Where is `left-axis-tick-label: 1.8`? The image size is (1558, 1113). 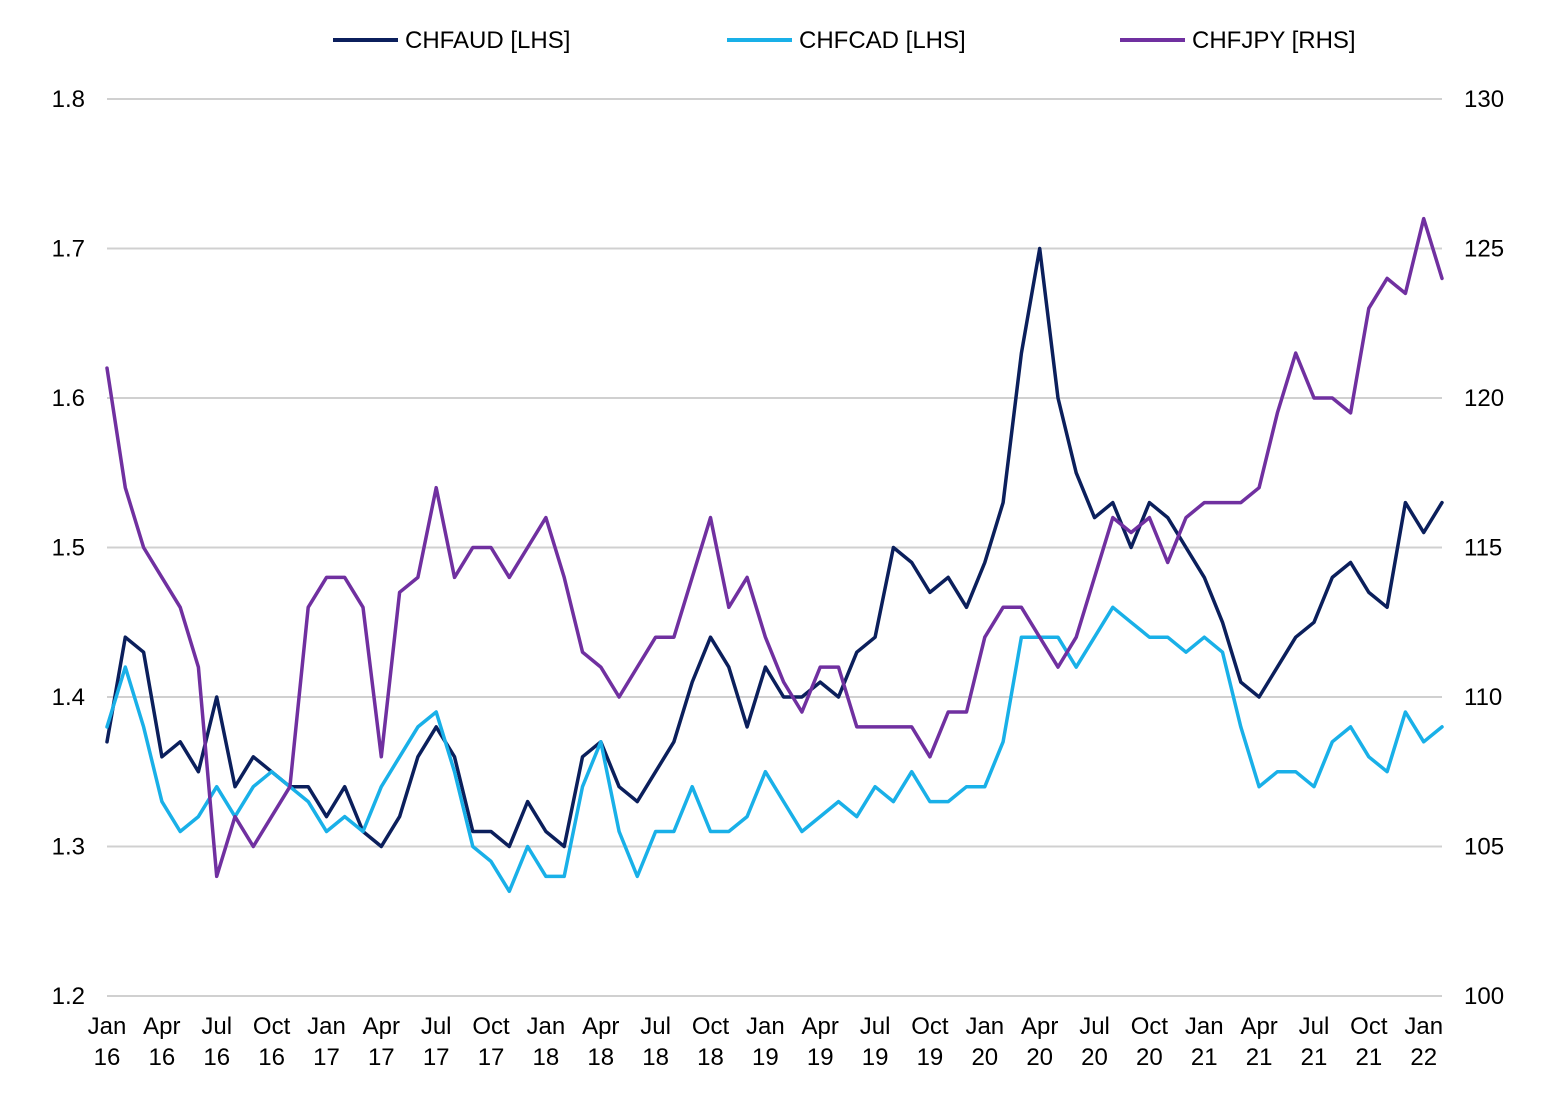 left-axis-tick-label: 1.8 is located at coordinates (68, 99).